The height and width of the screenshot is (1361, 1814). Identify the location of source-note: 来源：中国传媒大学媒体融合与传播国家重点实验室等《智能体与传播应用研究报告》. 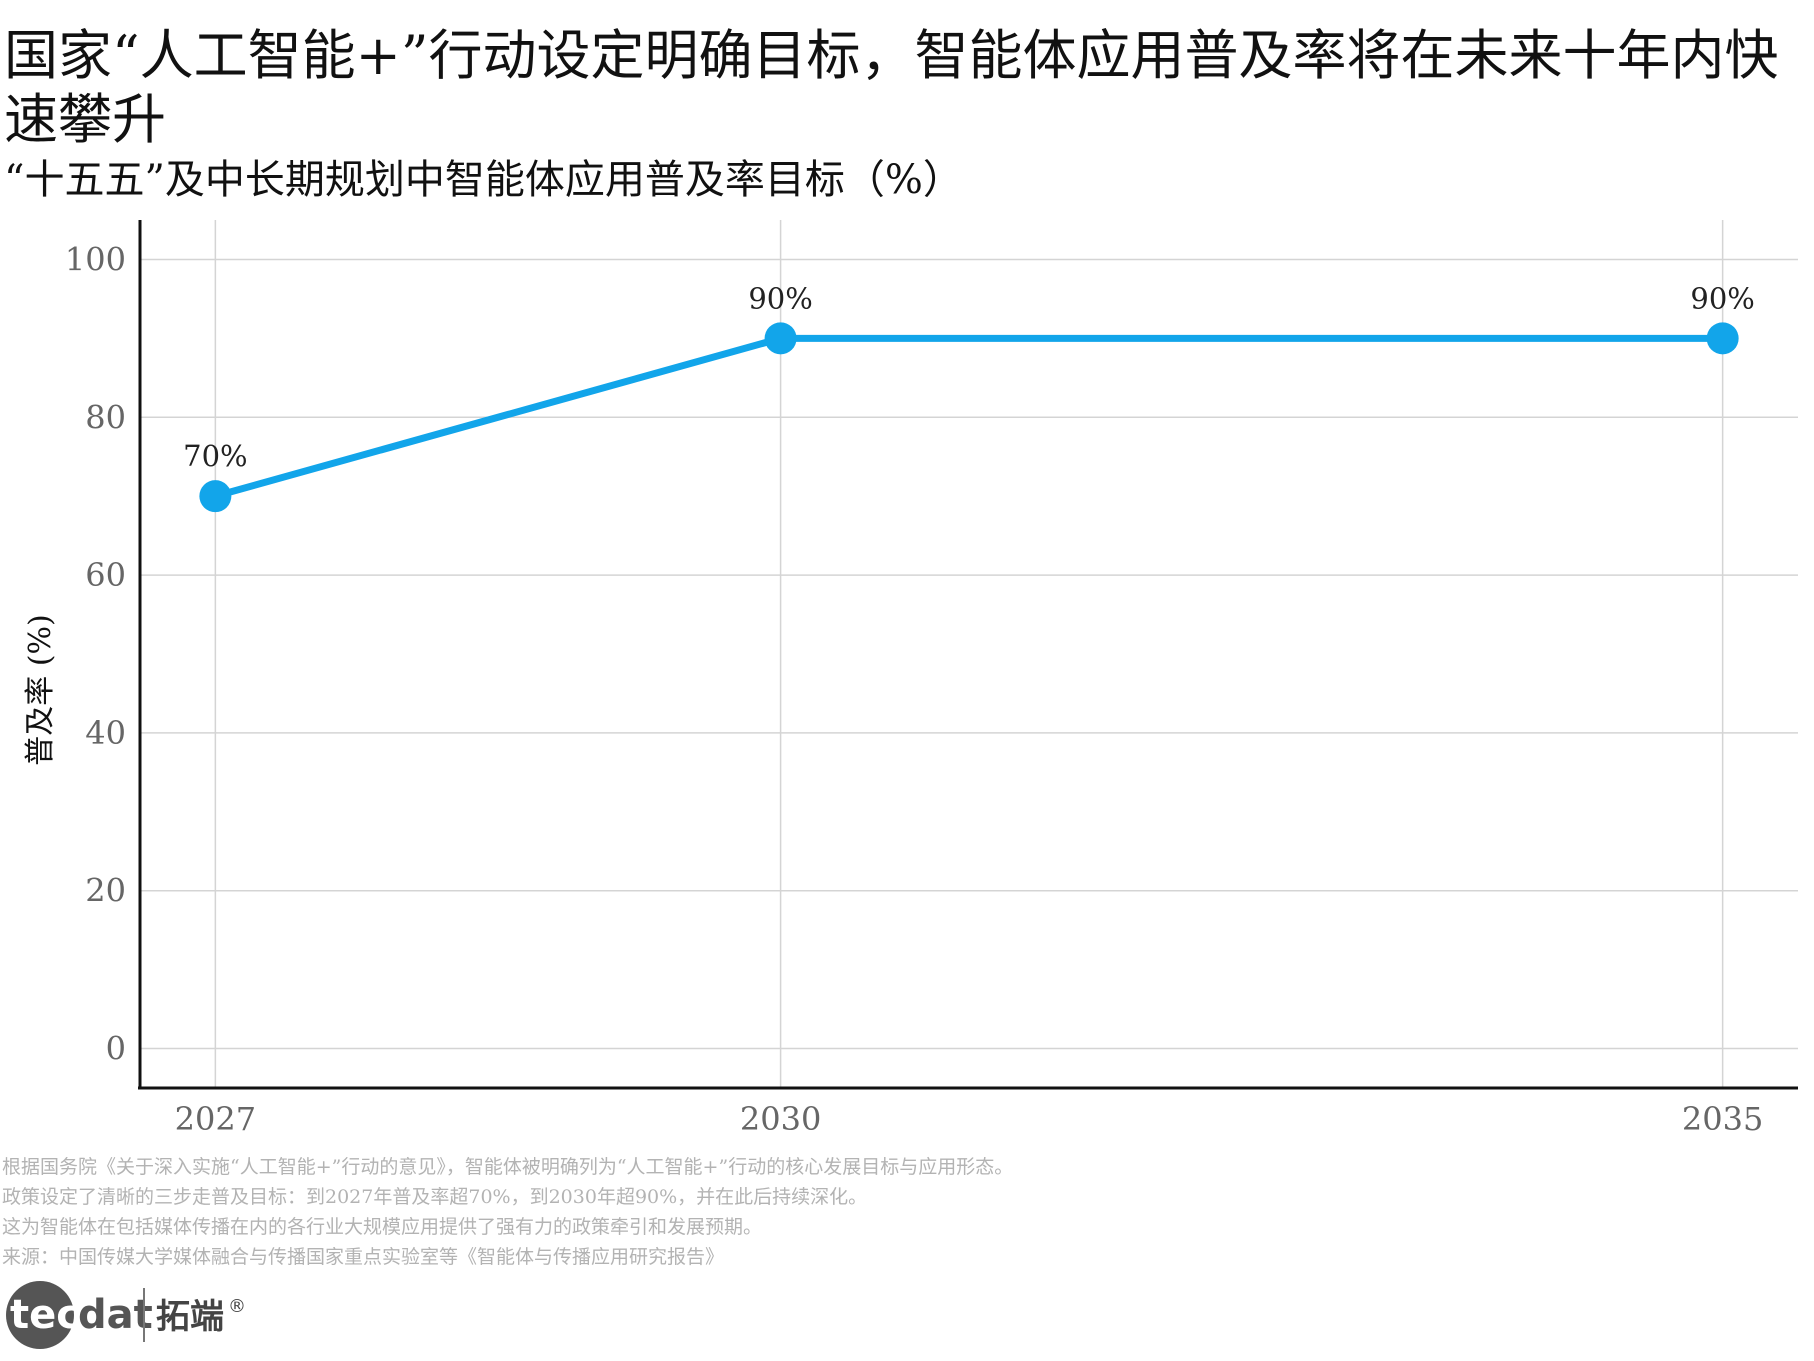
(363, 1257).